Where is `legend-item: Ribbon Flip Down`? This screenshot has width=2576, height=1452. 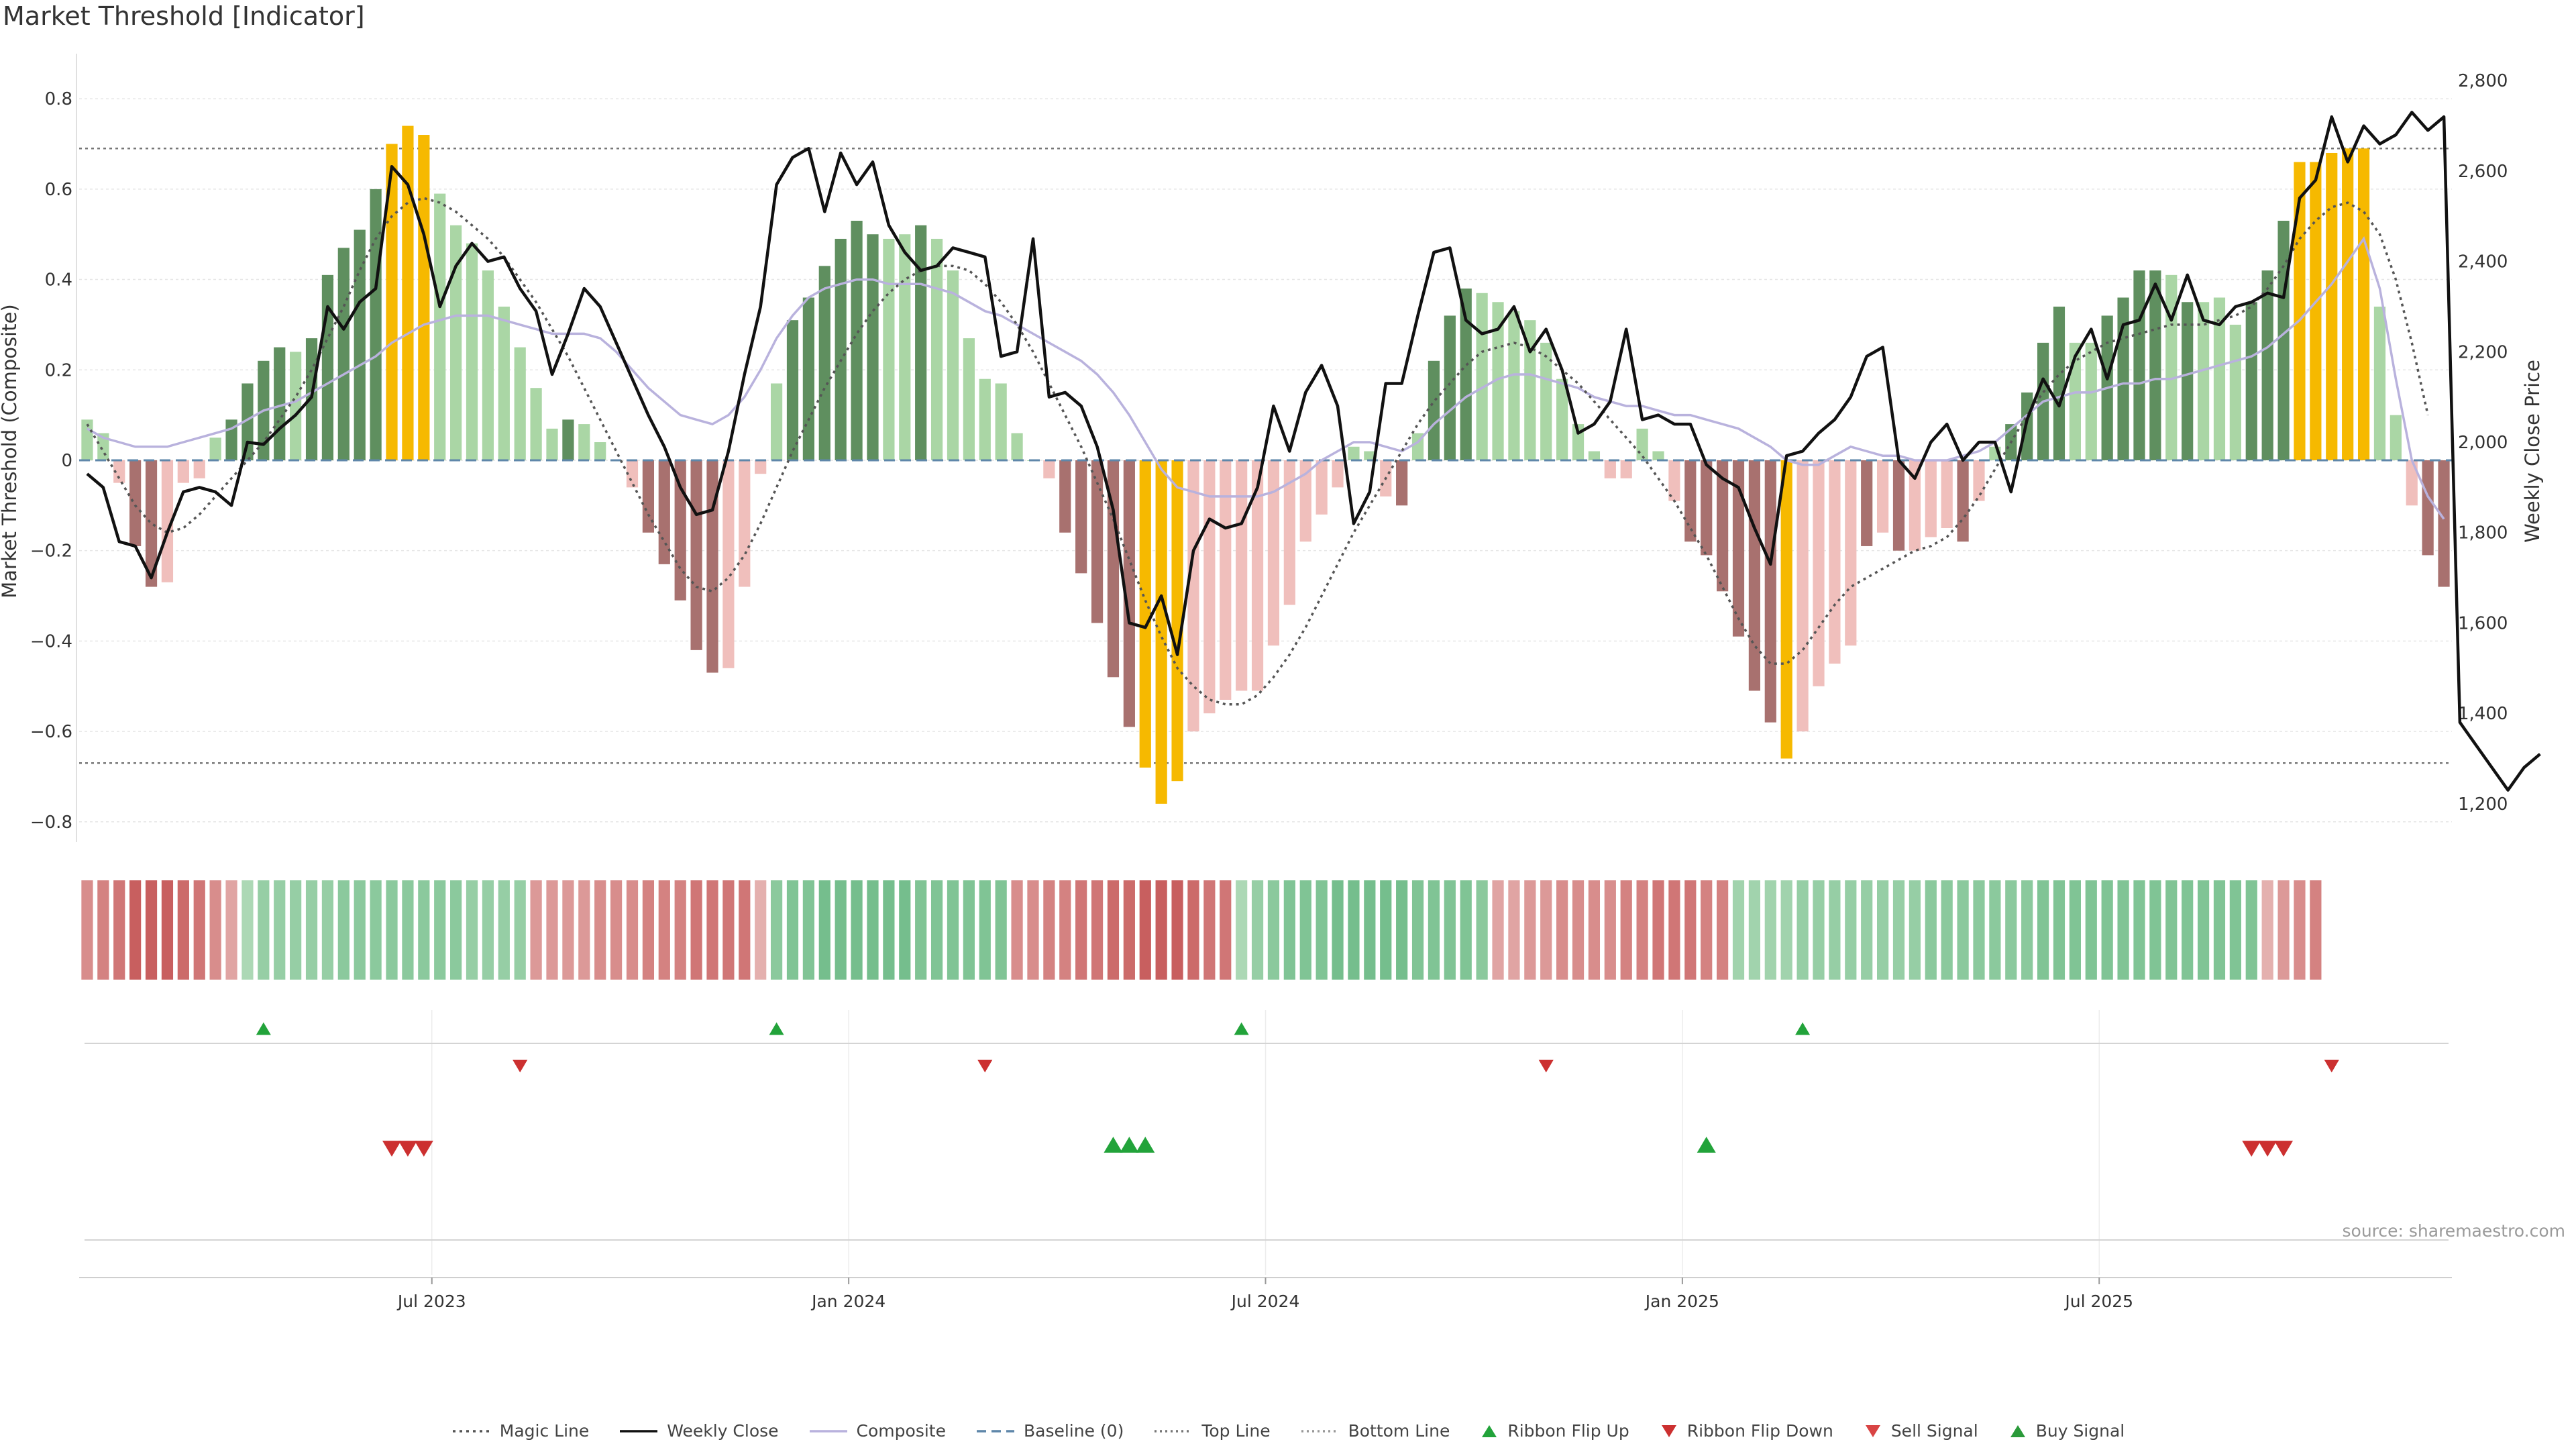 legend-item: Ribbon Flip Down is located at coordinates (1746, 1431).